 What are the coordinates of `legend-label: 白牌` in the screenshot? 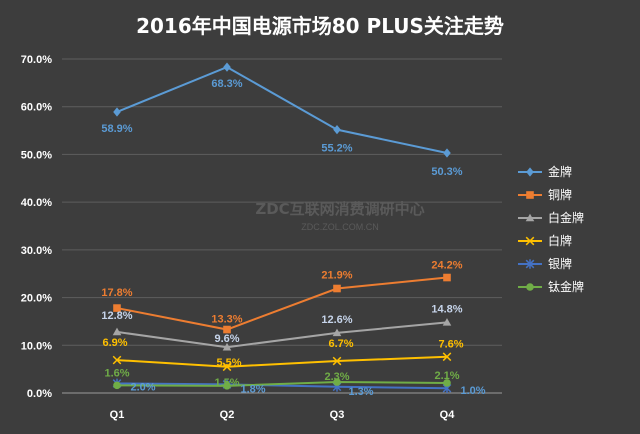 It's located at (560, 240).